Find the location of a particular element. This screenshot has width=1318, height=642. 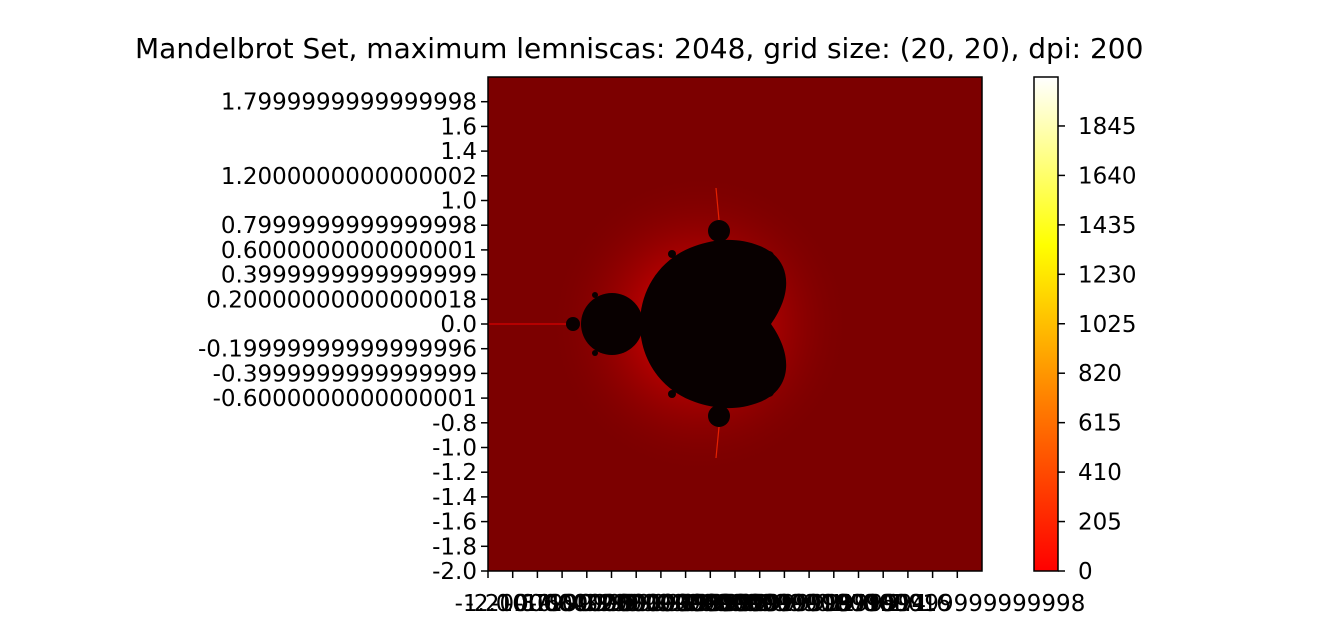

y-tick-label: -2.0 is located at coordinates (454, 572).